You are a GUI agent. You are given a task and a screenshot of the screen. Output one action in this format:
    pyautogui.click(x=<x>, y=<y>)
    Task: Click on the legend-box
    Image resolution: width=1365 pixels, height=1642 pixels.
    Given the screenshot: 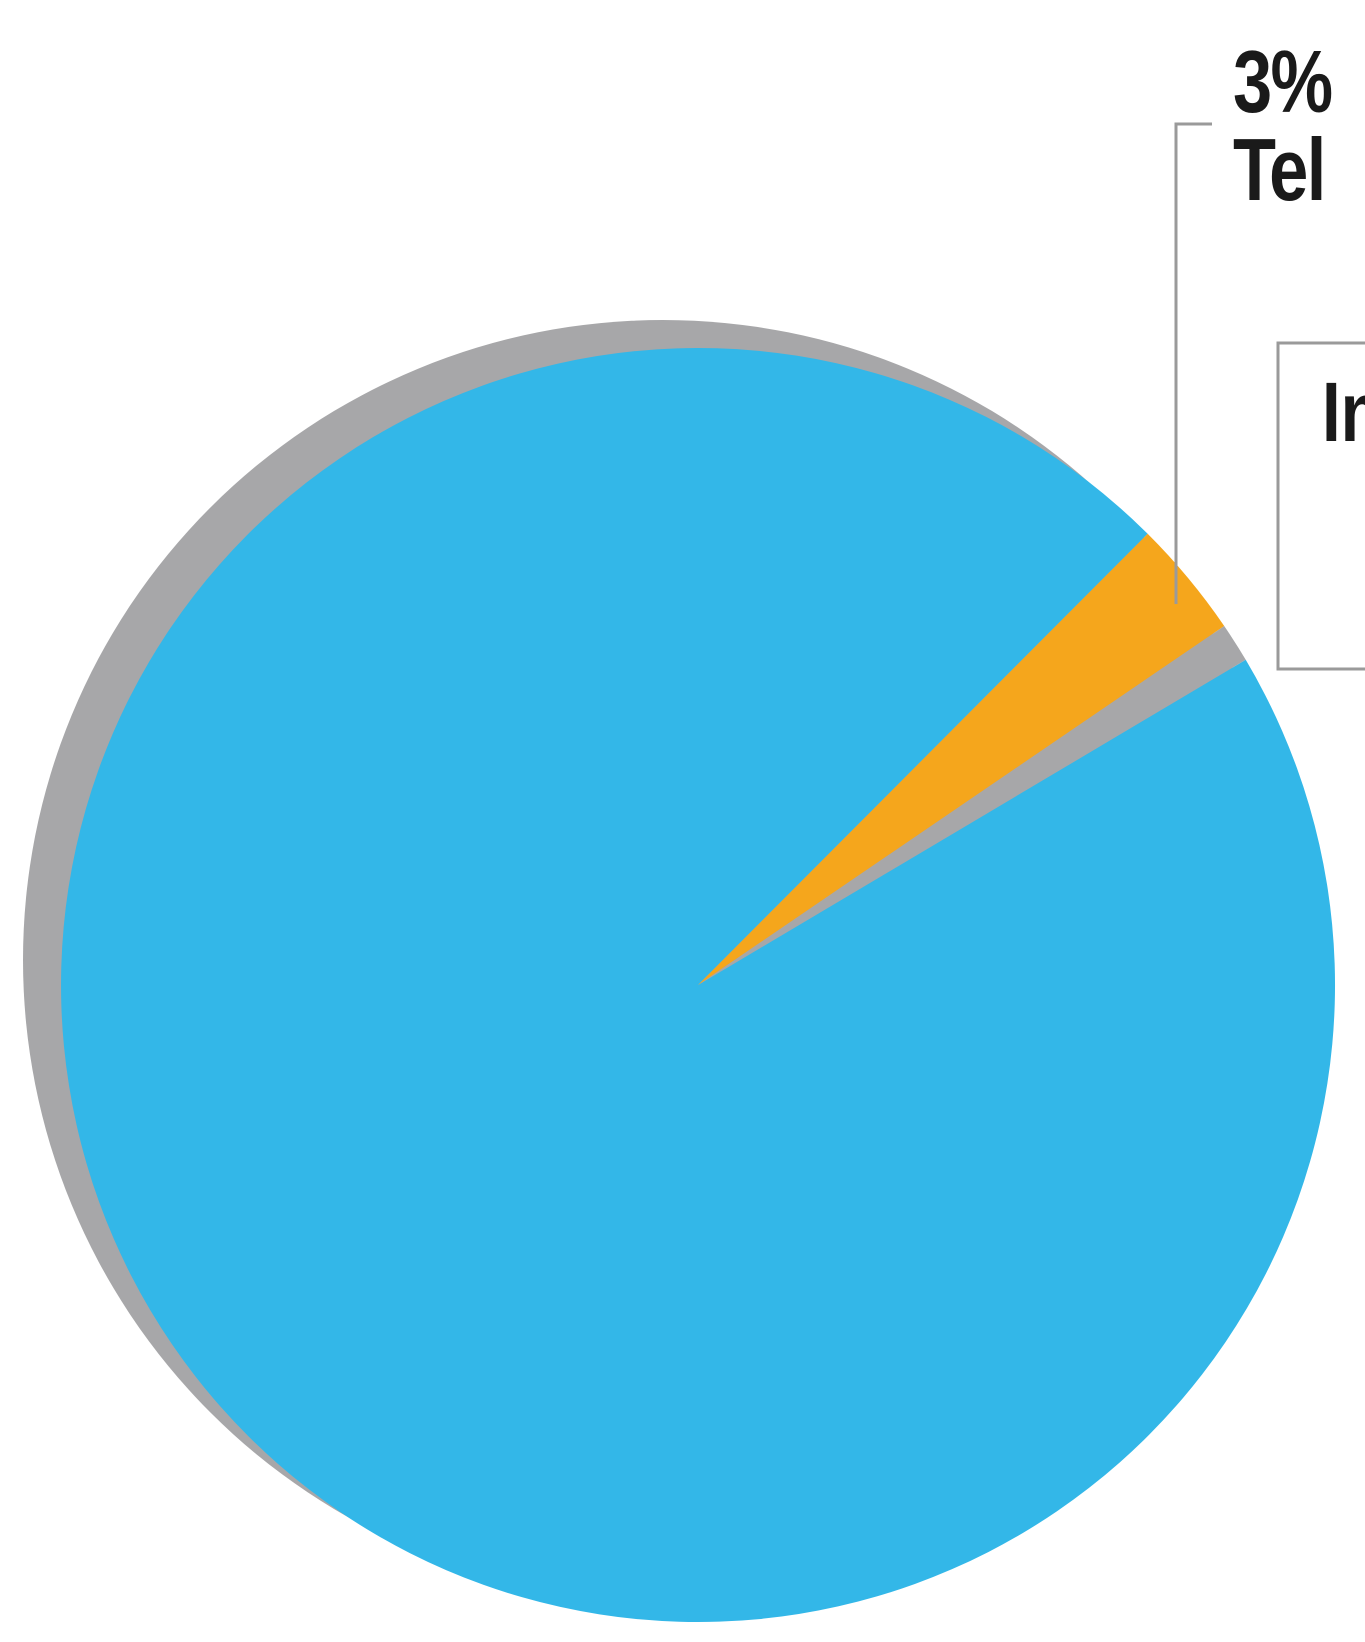 What is the action you would take?
    pyautogui.click(x=1320, y=506)
    